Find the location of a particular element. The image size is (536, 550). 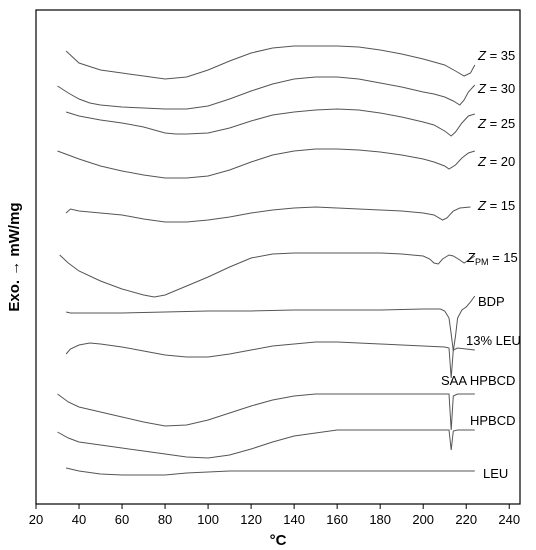

series-label: HPBCD is located at coordinates (493, 420).